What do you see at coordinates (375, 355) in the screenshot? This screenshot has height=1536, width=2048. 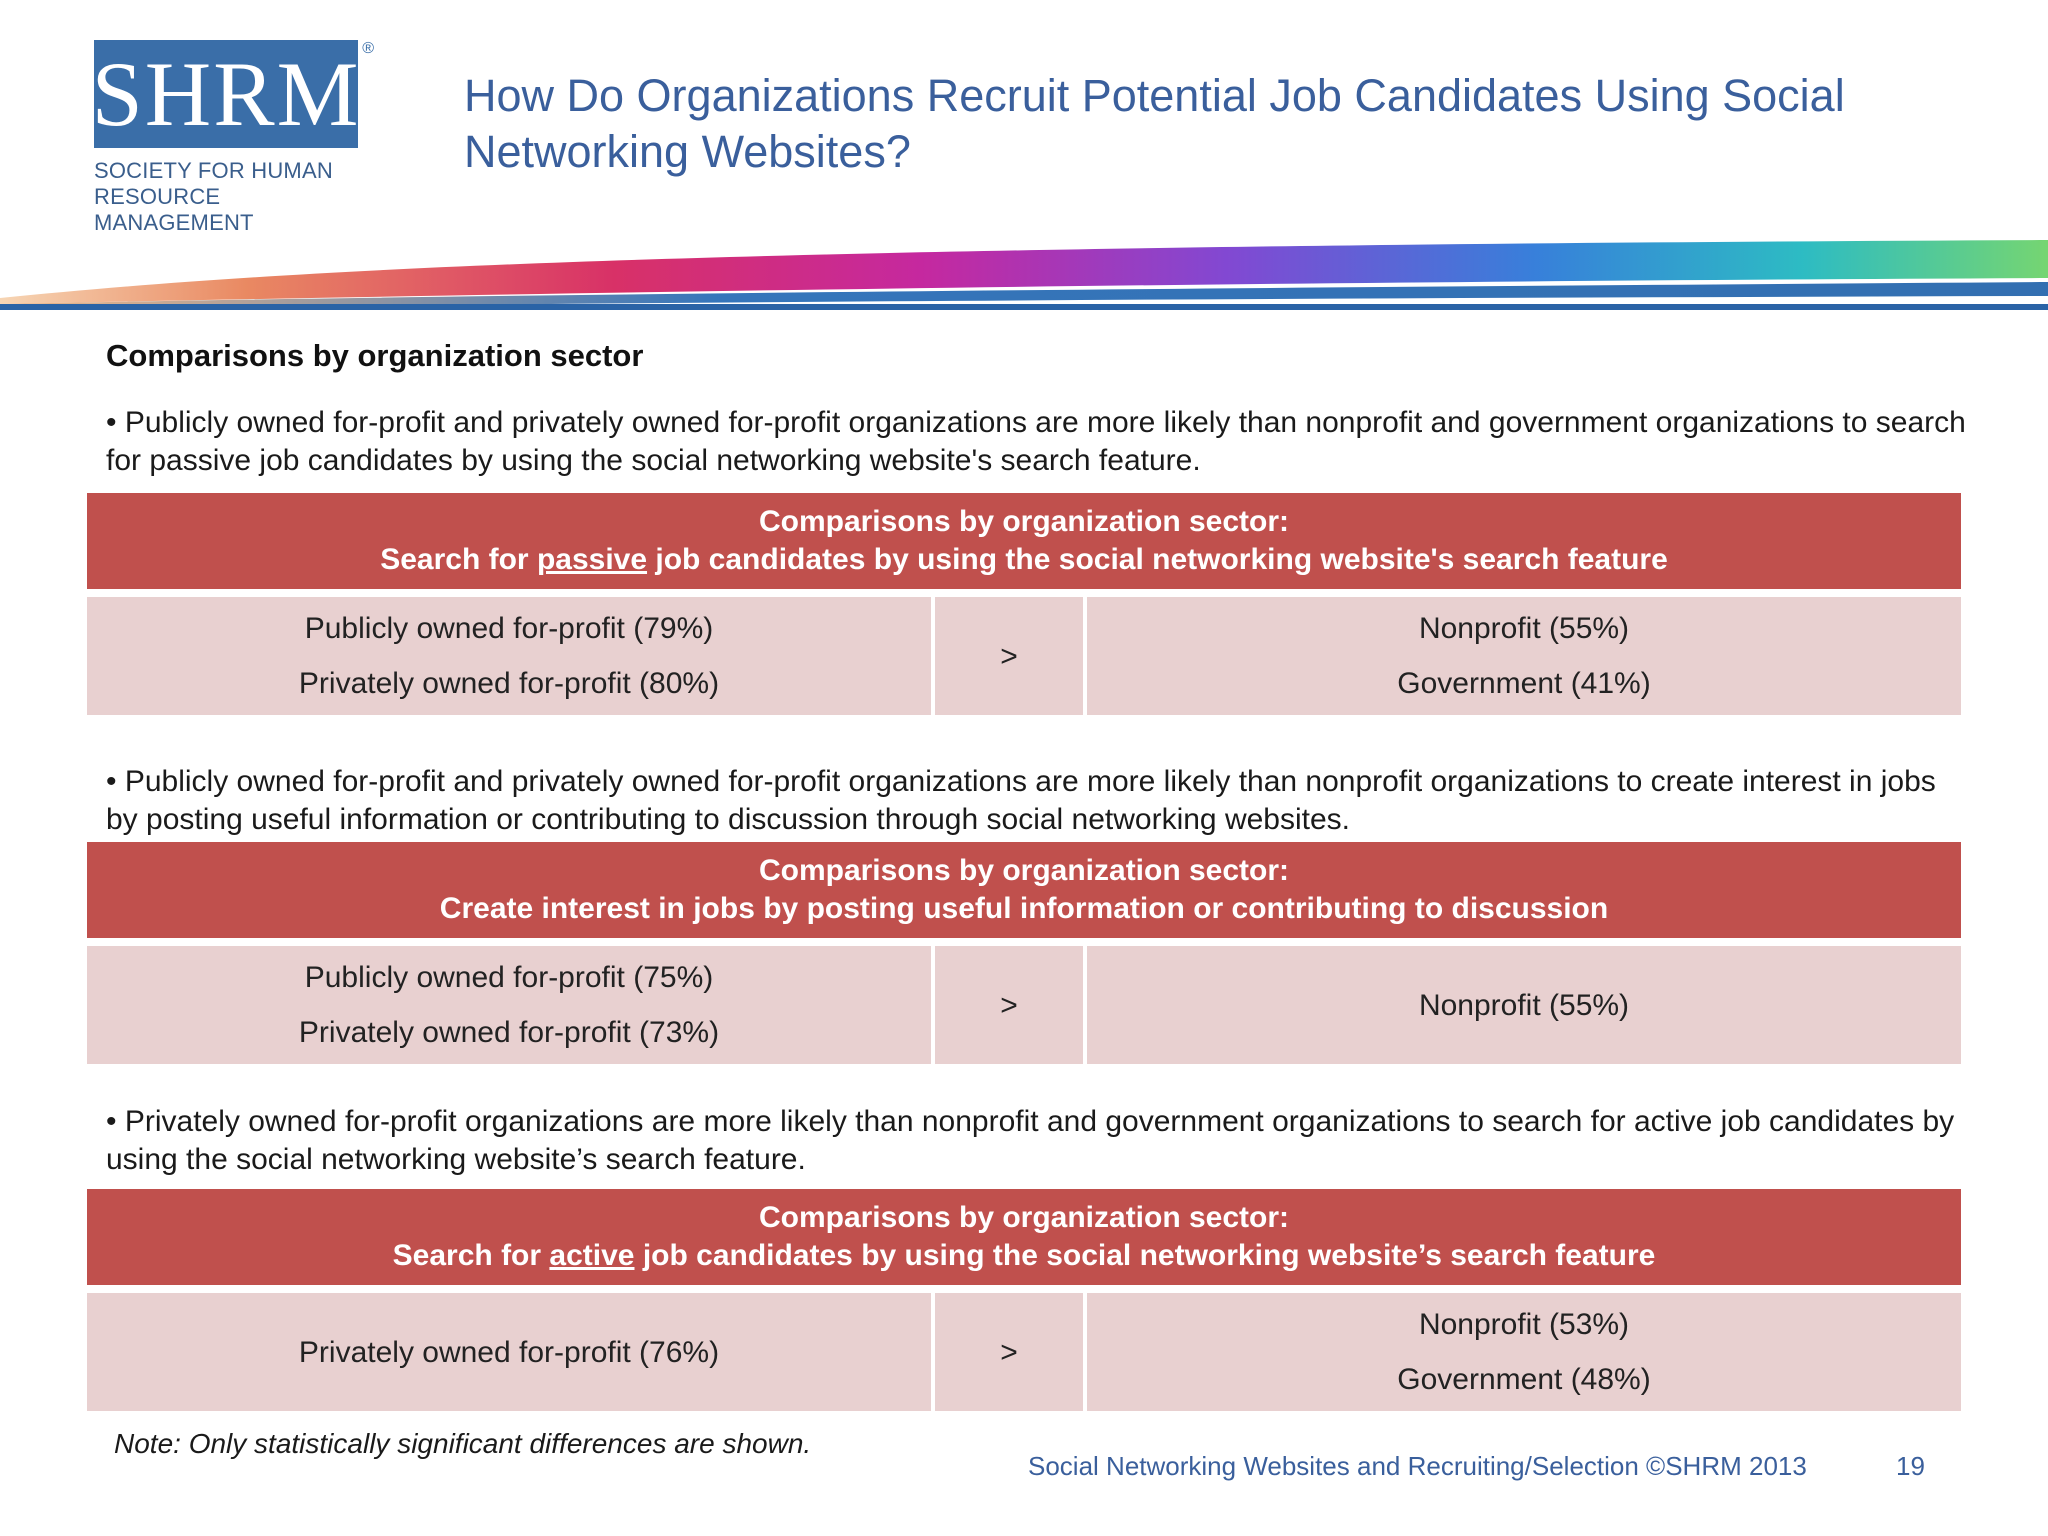 I see `section-heading: Comparisons by organization sector` at bounding box center [375, 355].